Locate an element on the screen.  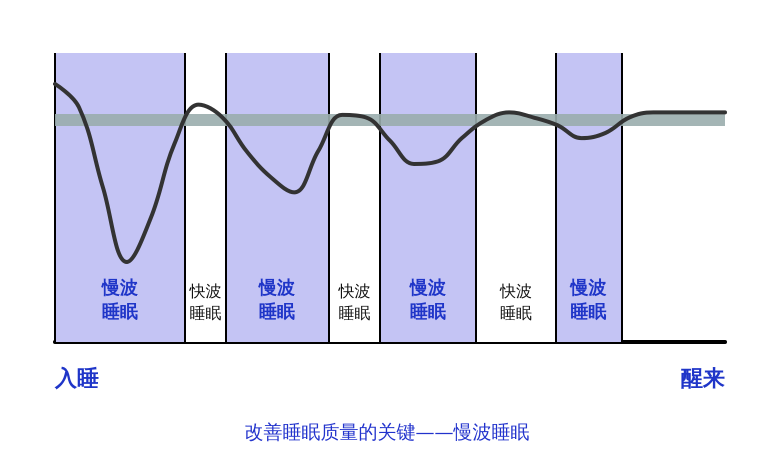
text: 醒来 is located at coordinates (703, 379).